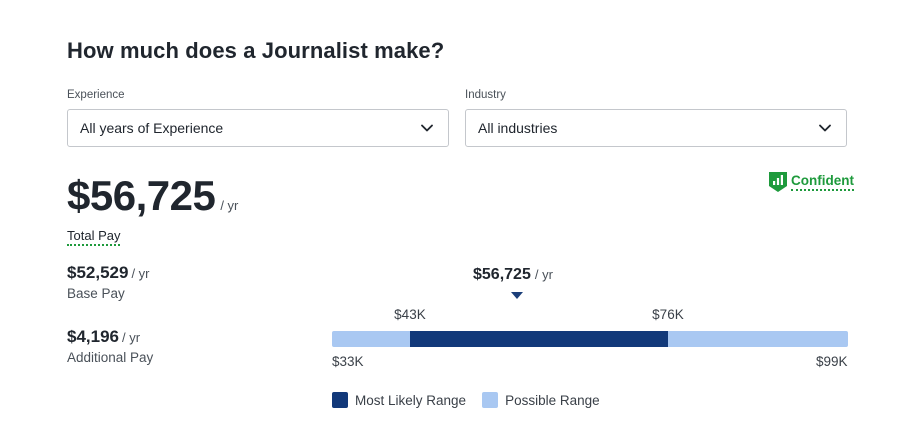 The height and width of the screenshot is (422, 900). I want to click on range-max-label: $99K, so click(832, 361).